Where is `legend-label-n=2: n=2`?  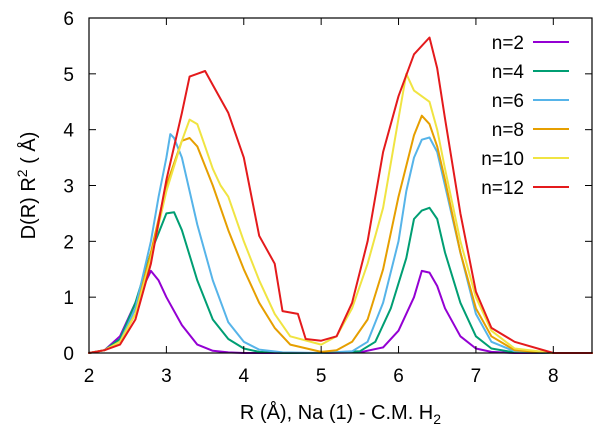 legend-label-n=2: n=2 is located at coordinates (508, 43).